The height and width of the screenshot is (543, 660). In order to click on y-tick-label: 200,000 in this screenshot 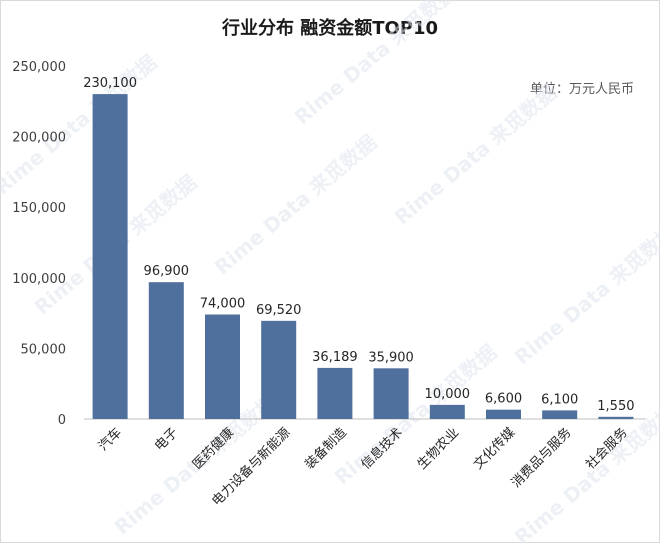, I will do `click(39, 138)`.